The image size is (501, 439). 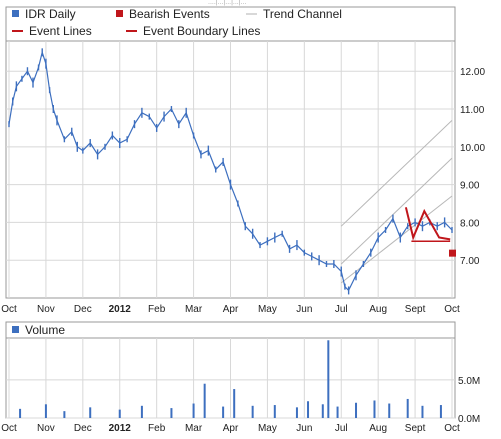 I want to click on price-x-tick-label: Mar, so click(x=194, y=309).